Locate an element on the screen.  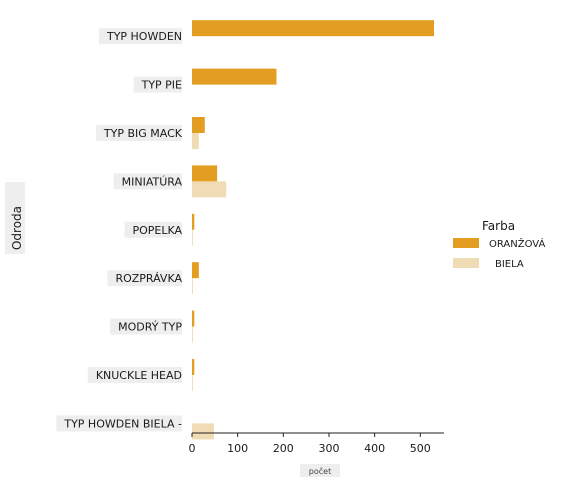
y-axis-title-background is located at coordinates (15, 218).